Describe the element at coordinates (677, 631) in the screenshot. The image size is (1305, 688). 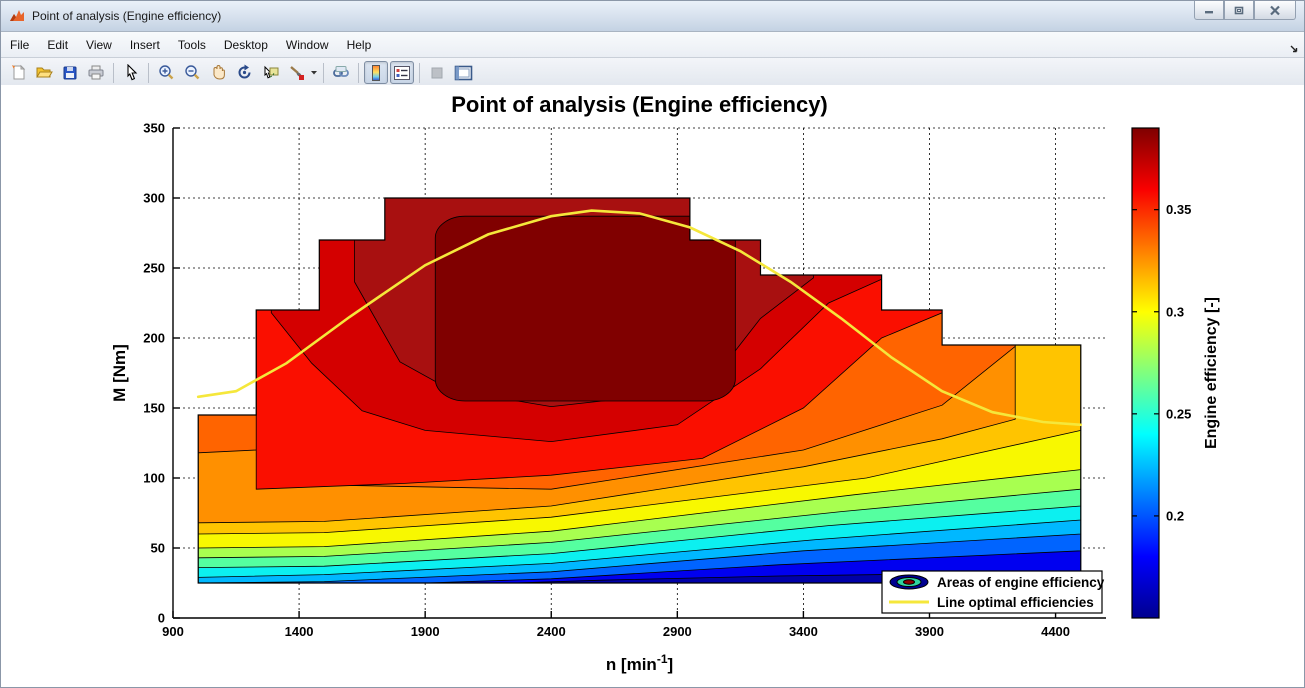
I see `svg-text: 2900` at that location.